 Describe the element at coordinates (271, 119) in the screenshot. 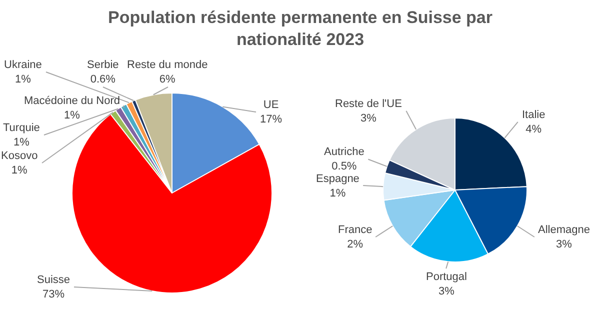

I see `data-label: 17%` at that location.